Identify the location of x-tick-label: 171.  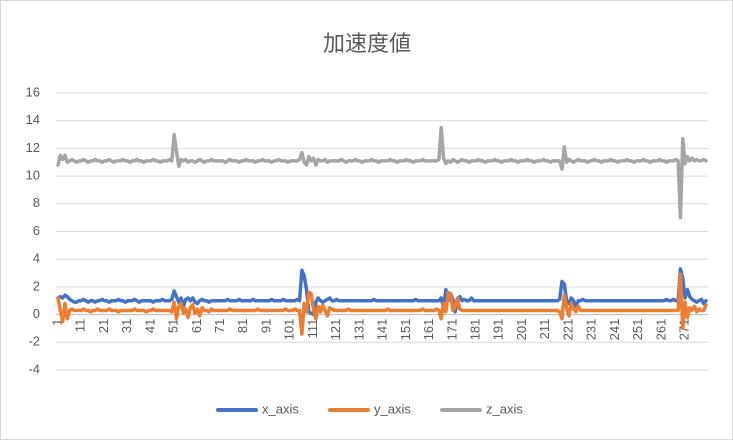
(451, 330).